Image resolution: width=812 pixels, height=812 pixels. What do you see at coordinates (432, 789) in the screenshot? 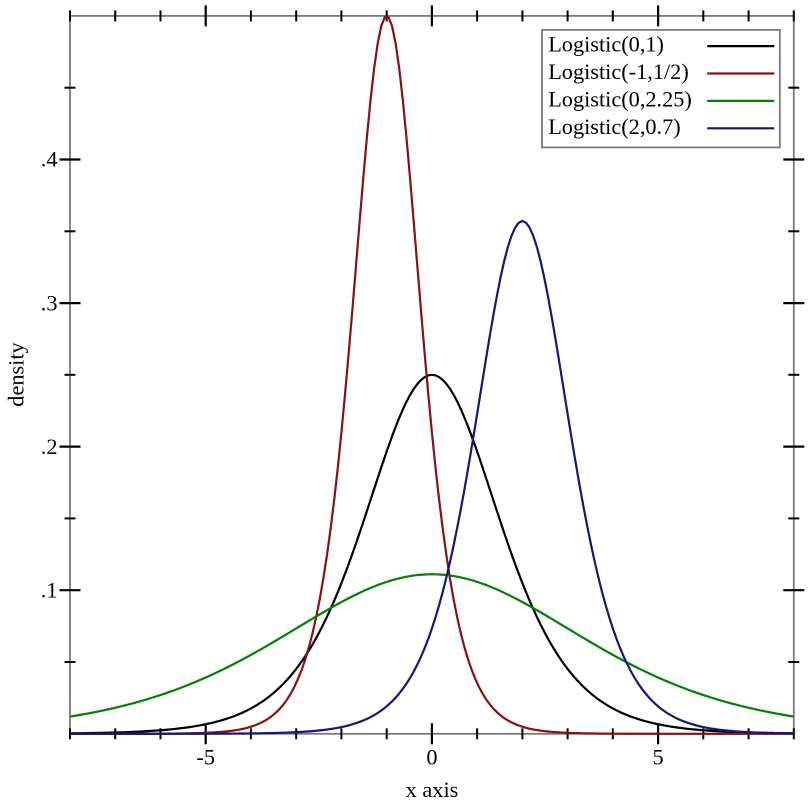
I see `svg-text: x axis` at bounding box center [432, 789].